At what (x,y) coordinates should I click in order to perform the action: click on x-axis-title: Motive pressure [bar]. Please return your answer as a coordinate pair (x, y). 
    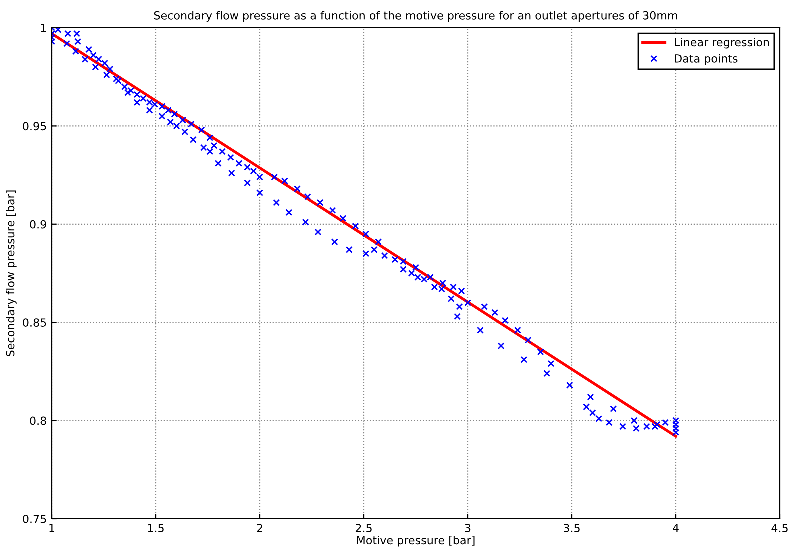
    Looking at the image, I should click on (416, 541).